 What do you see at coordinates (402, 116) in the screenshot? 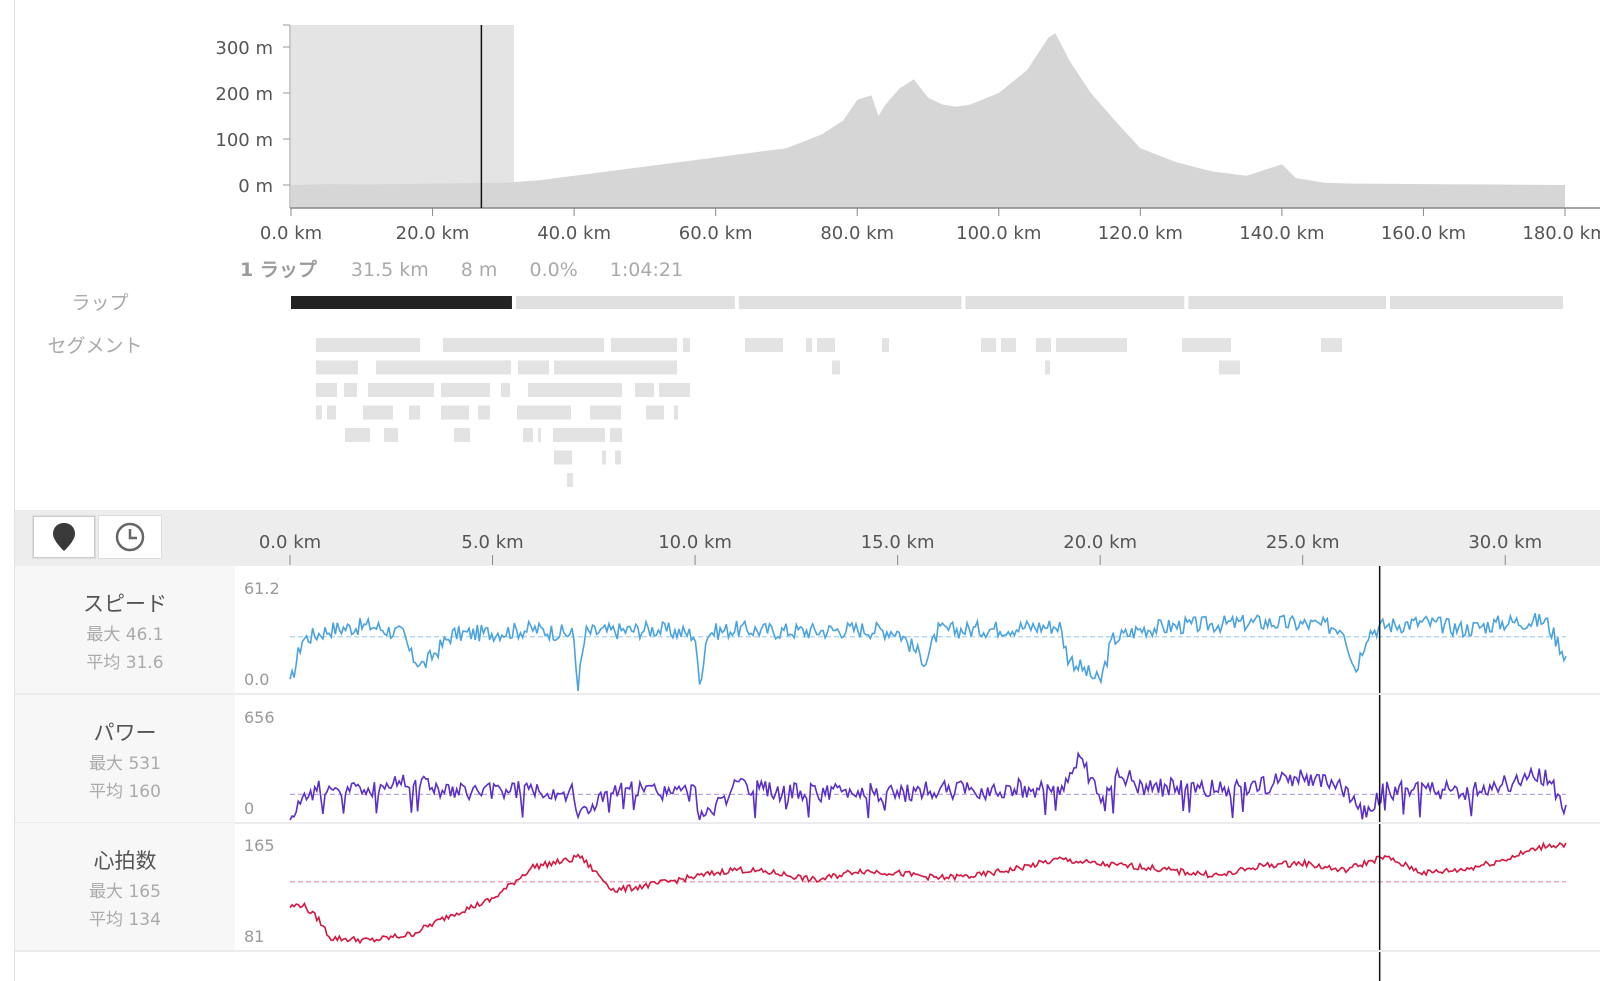
I see `selected-range` at bounding box center [402, 116].